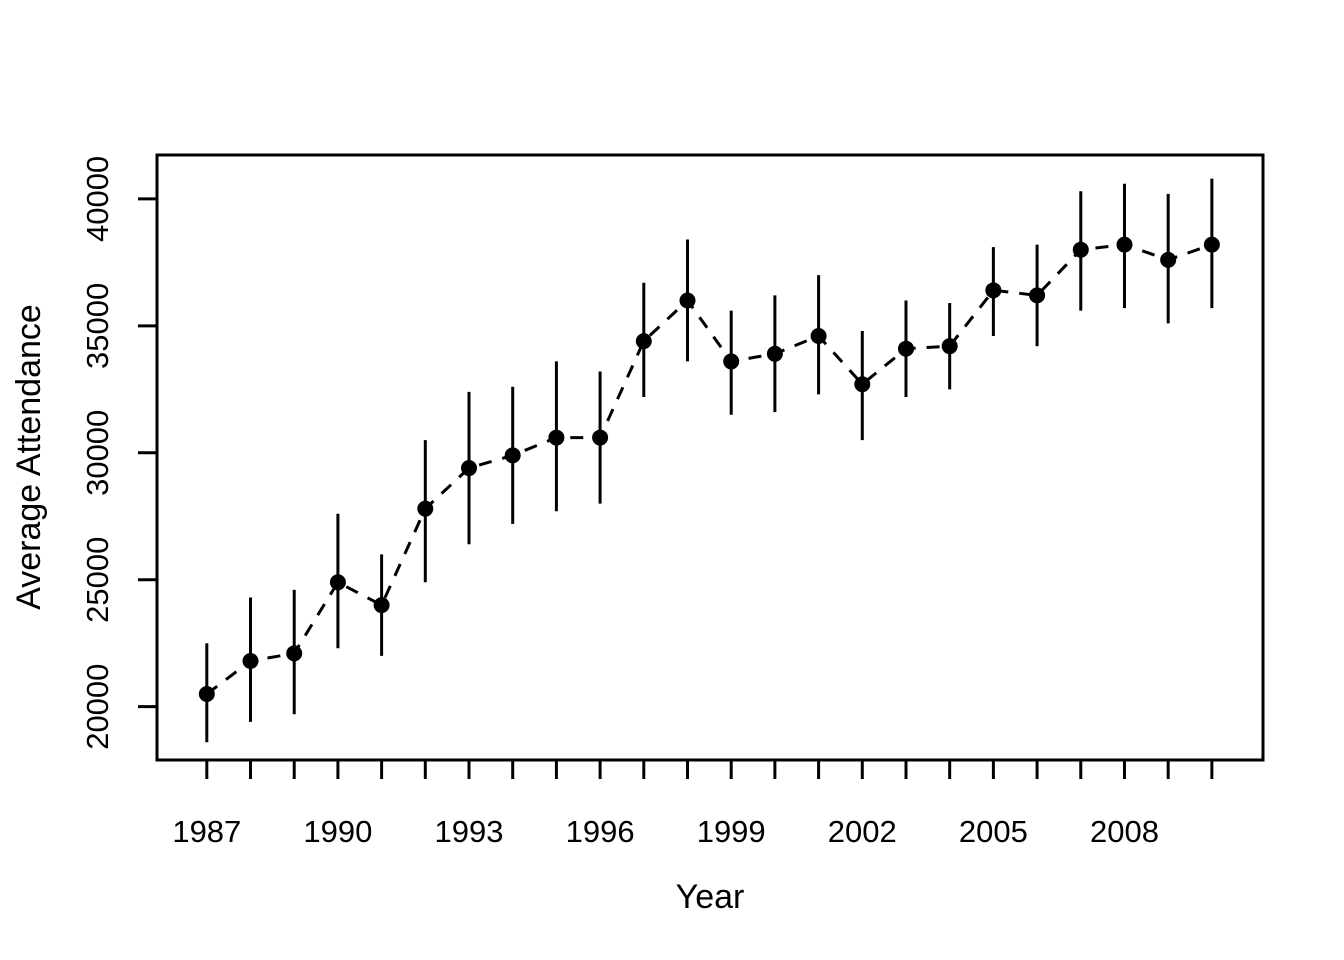 This screenshot has height=960, width=1344. Describe the element at coordinates (469, 831) in the screenshot. I see `x-tick-label: 1993` at that location.